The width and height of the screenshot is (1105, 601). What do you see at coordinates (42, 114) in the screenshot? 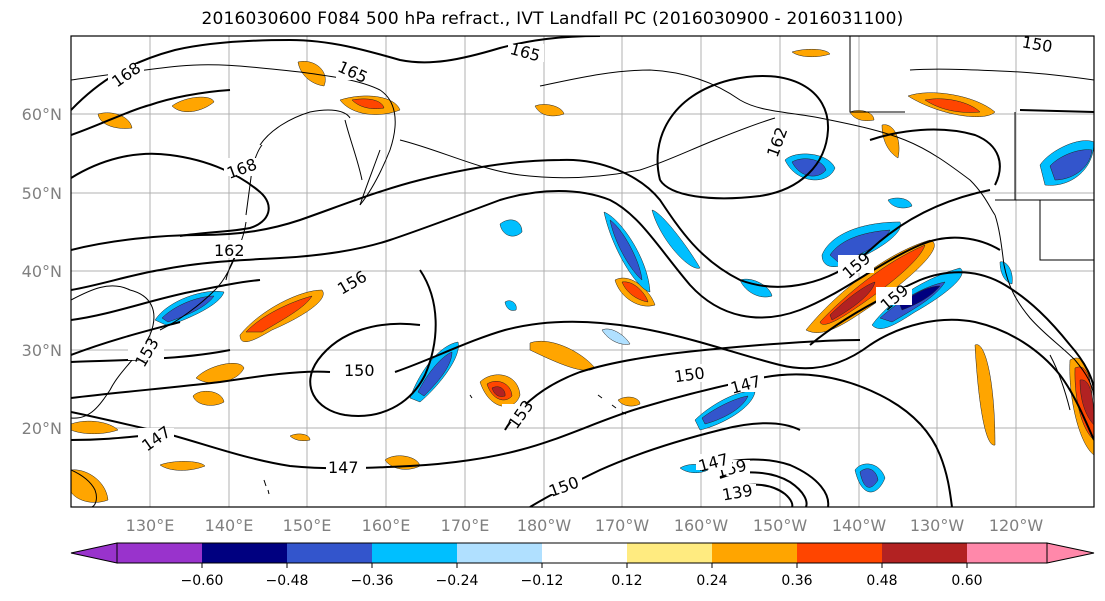
I see `lat-label: 60°N` at bounding box center [42, 114].